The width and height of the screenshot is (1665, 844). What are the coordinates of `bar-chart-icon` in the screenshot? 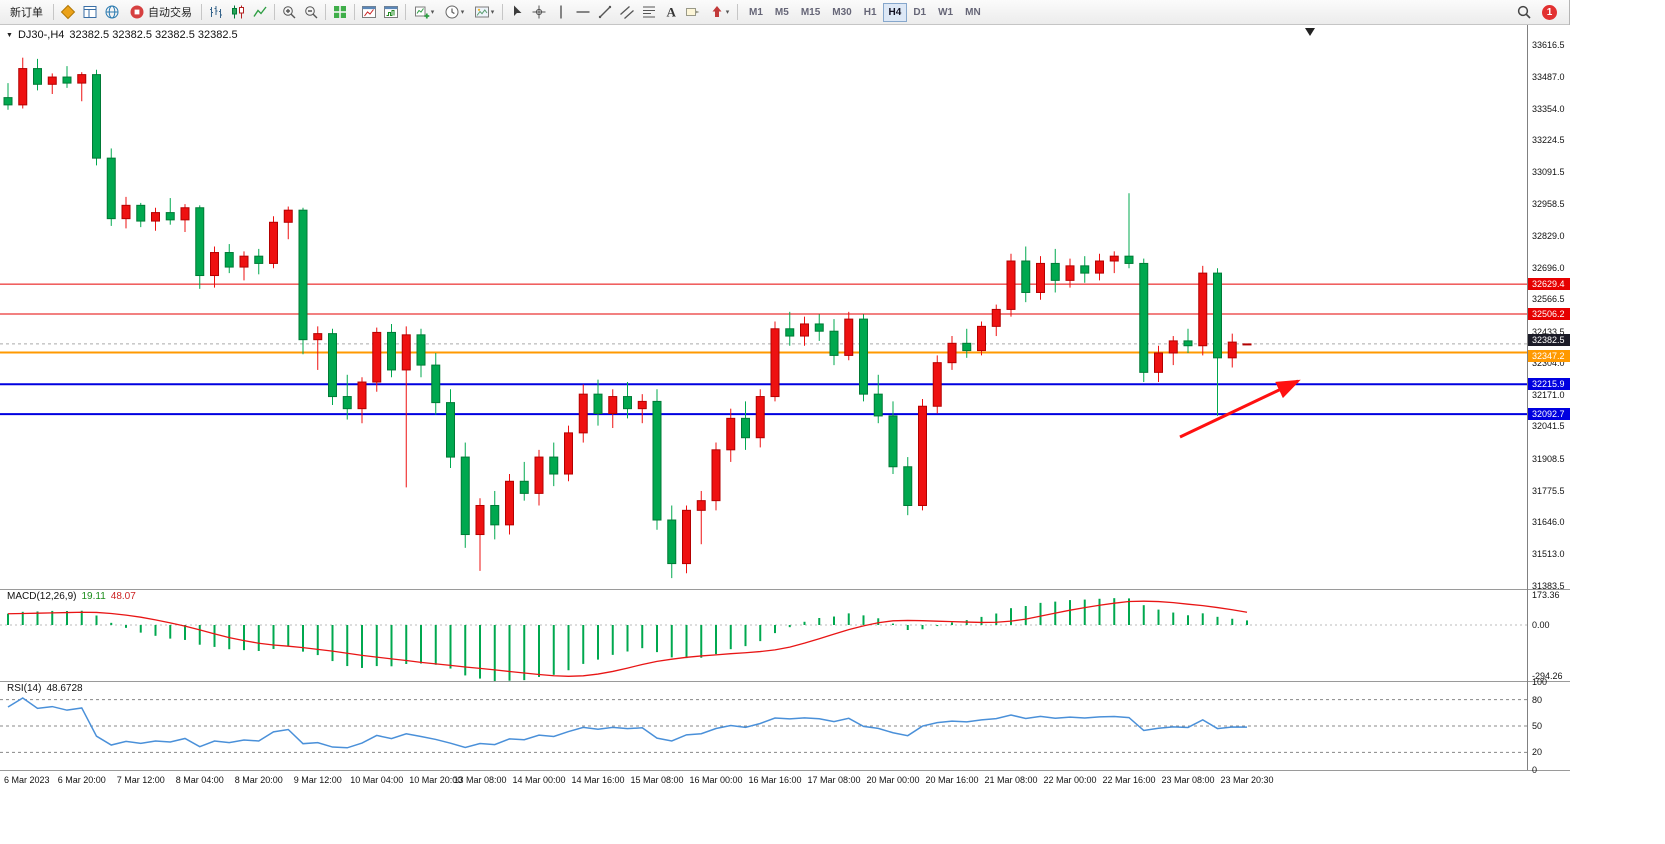 It's located at (216, 12).